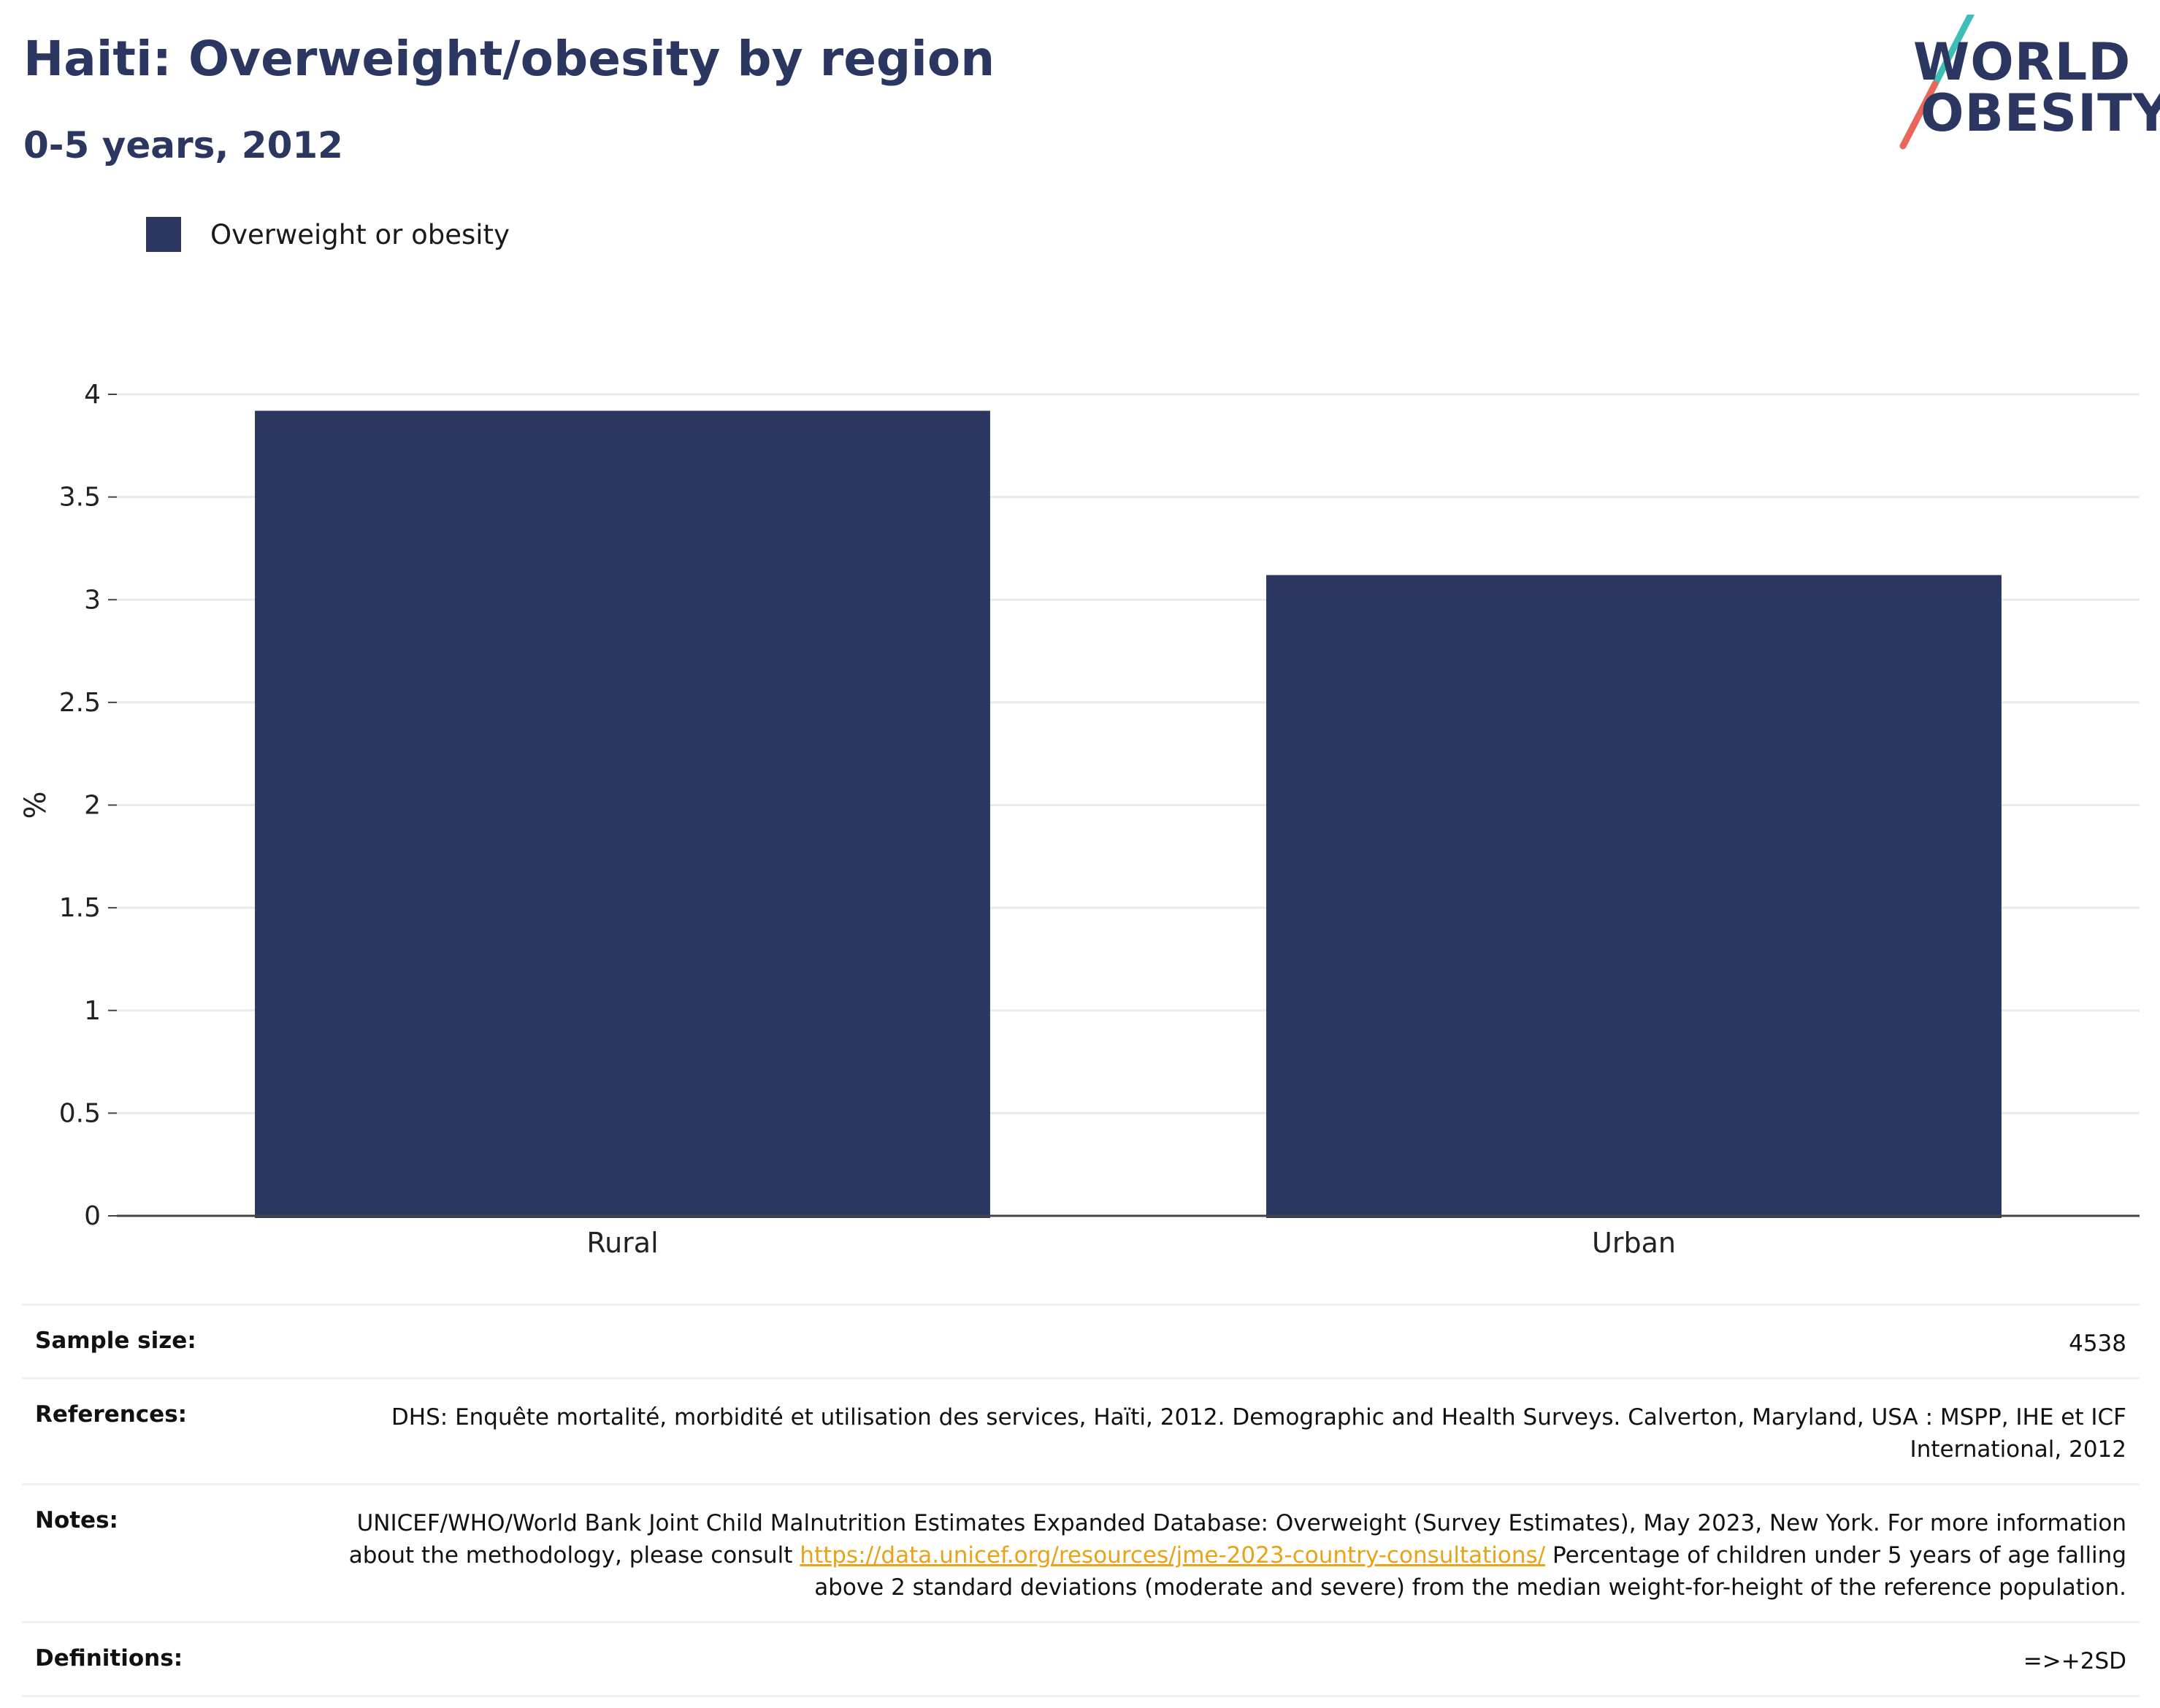  I want to click on sample-size-label: Sample size:, so click(116, 1341).